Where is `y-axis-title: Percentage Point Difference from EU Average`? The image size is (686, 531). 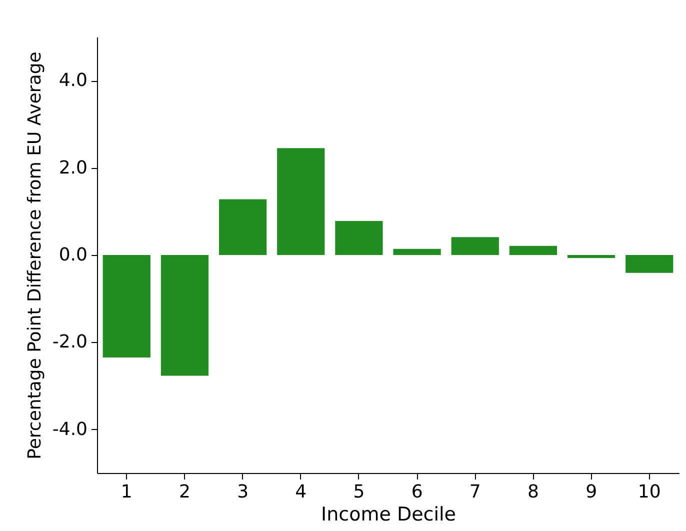
y-axis-title: Percentage Point Difference from EU Average is located at coordinates (35, 256).